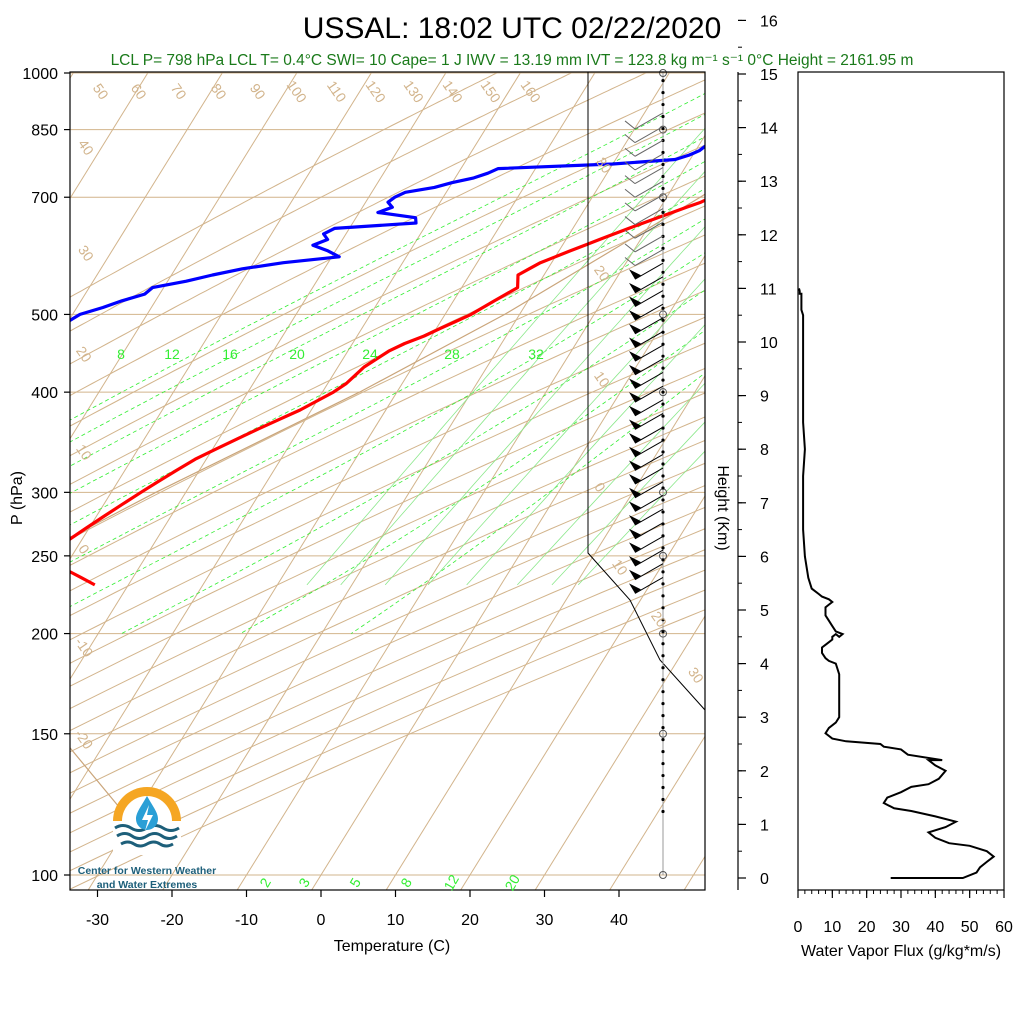 The height and width of the screenshot is (1024, 1024). What do you see at coordinates (40, 74) in the screenshot?
I see `y-tick-label-1000: 1000` at bounding box center [40, 74].